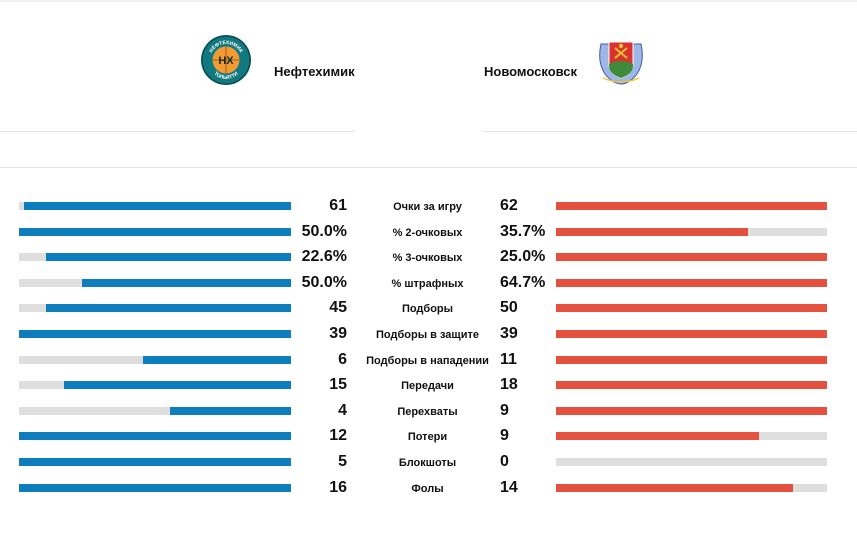 The width and height of the screenshot is (857, 544). I want to click on stat-label: Передачи, so click(427, 386).